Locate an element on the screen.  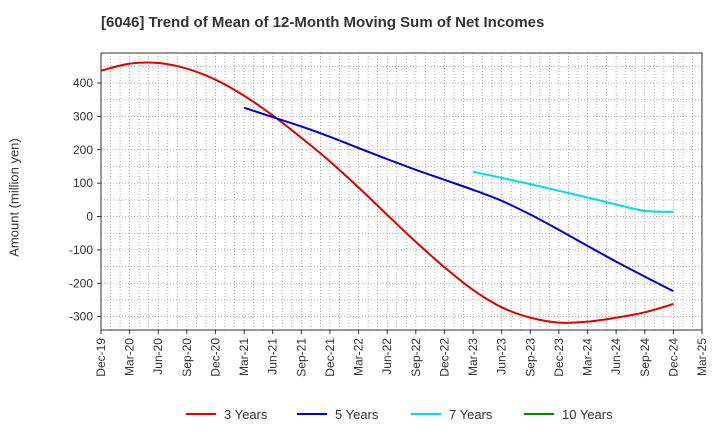
x-tick-label: Sep-22 is located at coordinates (416, 357).